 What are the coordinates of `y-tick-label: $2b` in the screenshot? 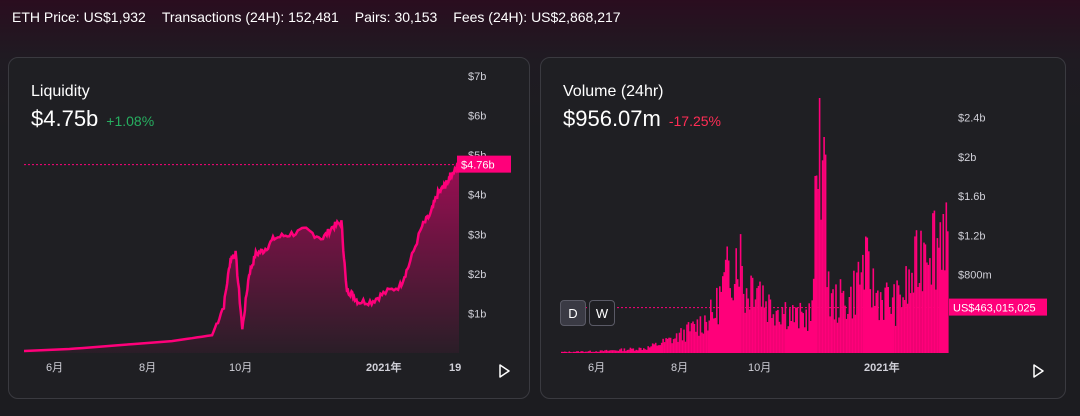 It's located at (477, 275).